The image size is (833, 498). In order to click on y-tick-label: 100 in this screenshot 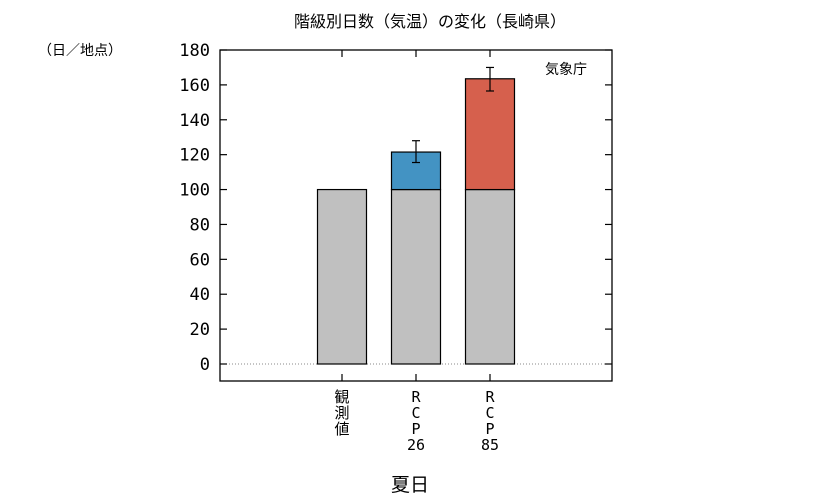, I will do `click(194, 191)`.